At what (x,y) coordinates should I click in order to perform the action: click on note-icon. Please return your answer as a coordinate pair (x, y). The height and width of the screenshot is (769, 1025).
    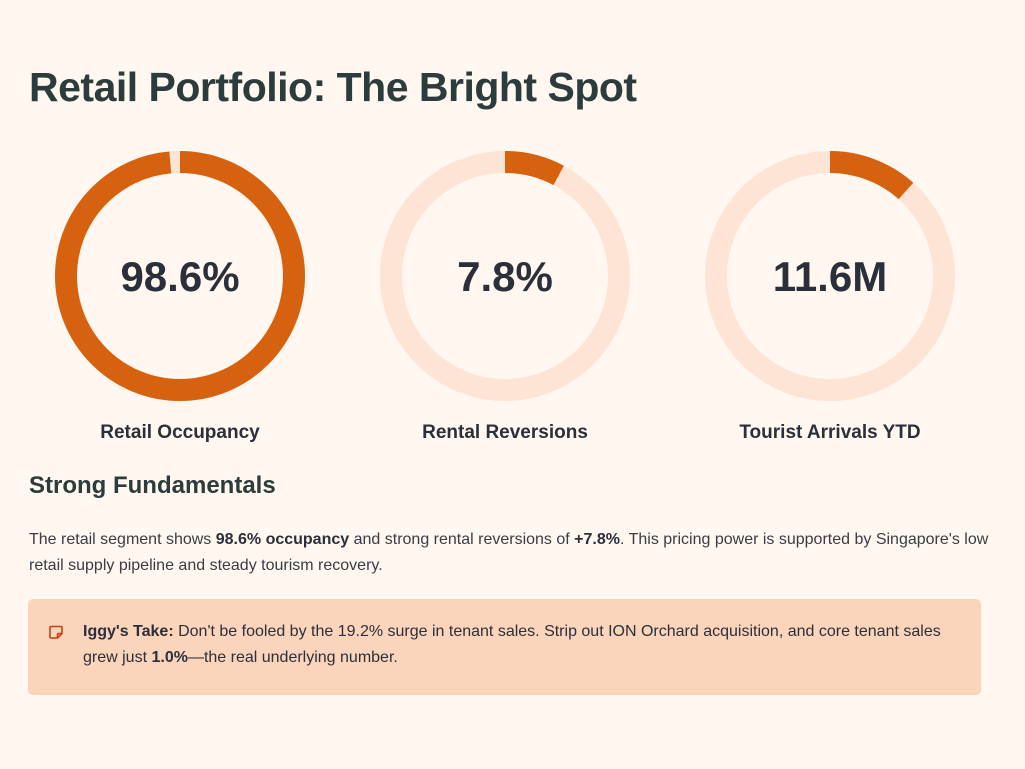
    Looking at the image, I should click on (56, 632).